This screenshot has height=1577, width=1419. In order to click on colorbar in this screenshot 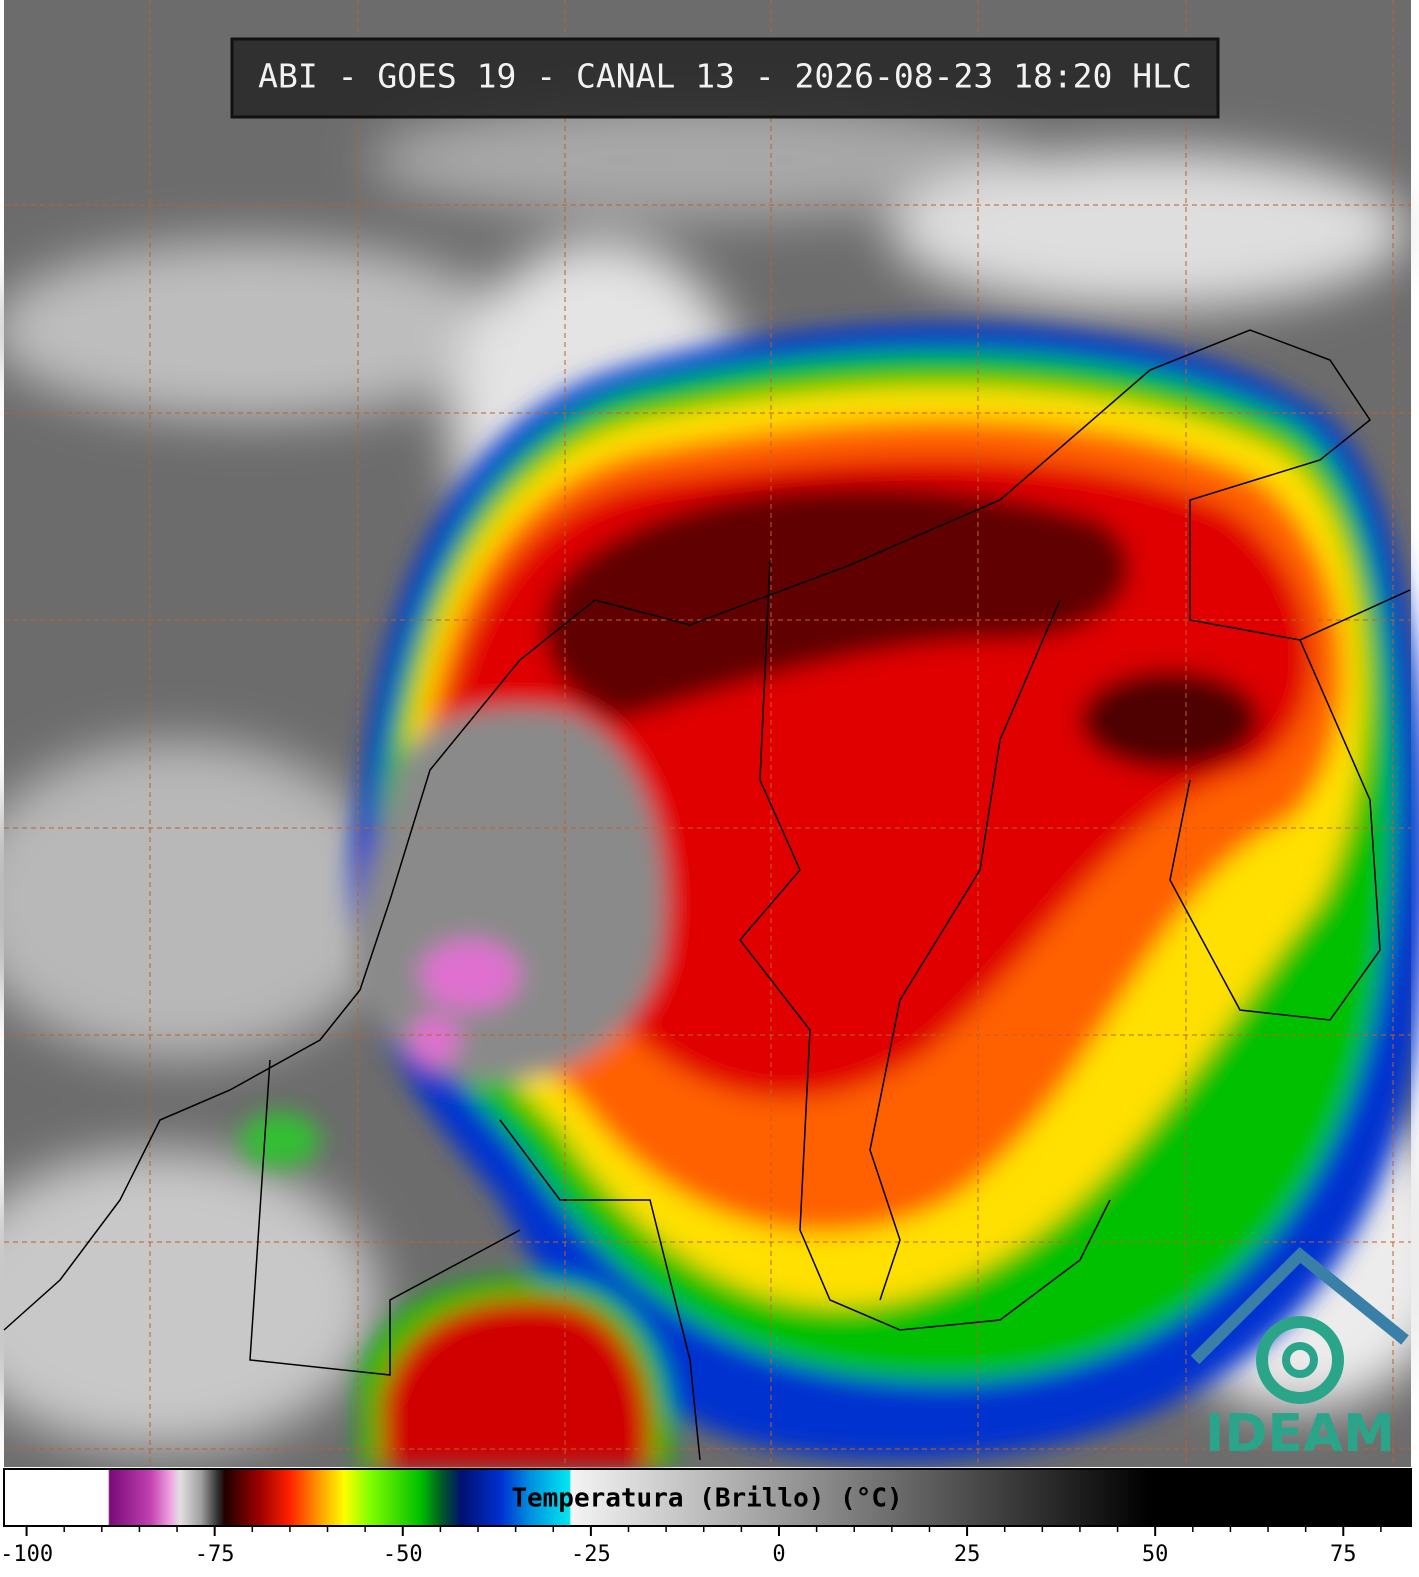, I will do `click(707, 1497)`.